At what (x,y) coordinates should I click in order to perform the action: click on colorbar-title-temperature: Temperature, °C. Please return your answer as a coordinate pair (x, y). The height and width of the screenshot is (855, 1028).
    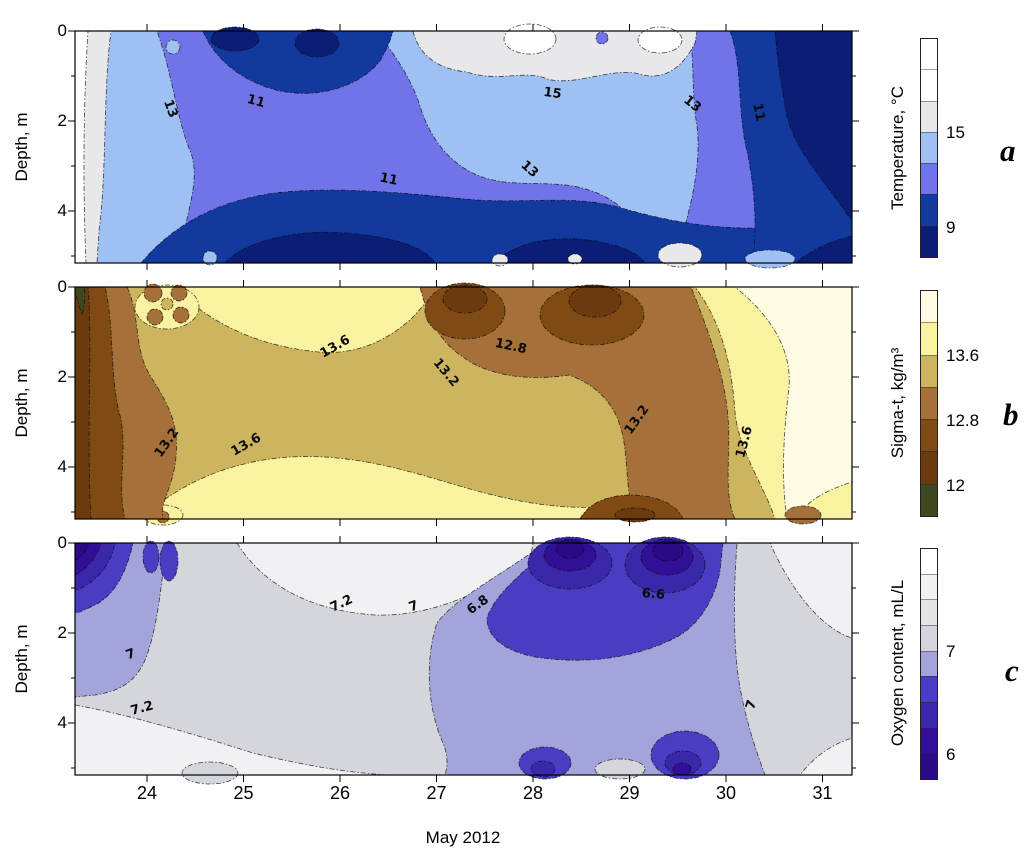
    Looking at the image, I should click on (897, 148).